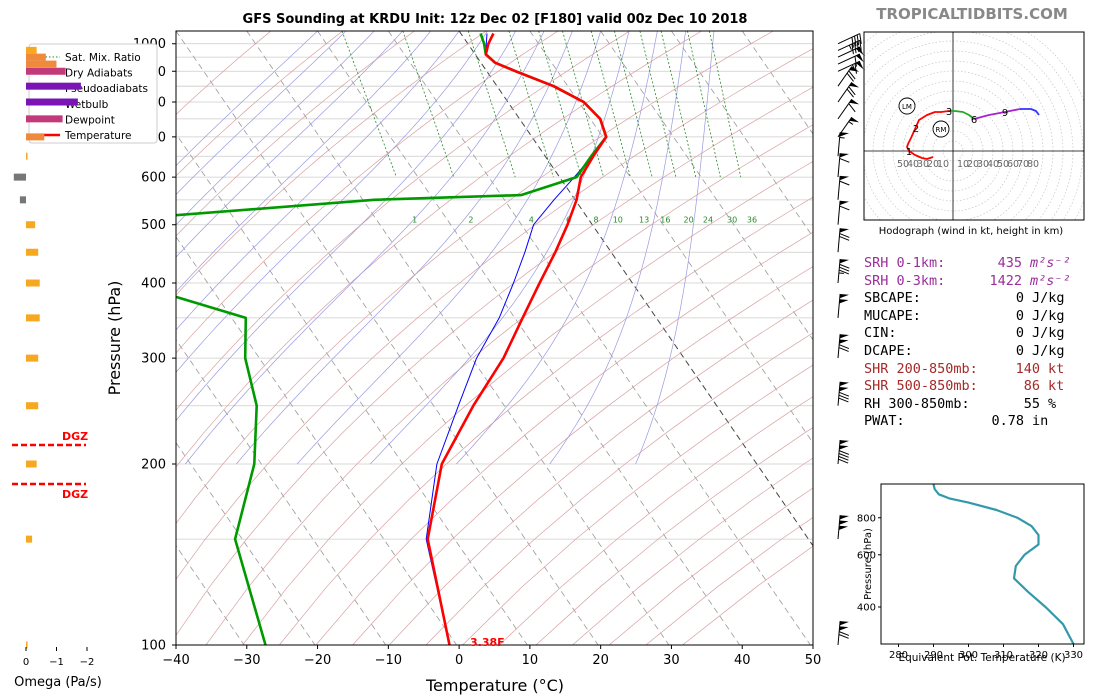  What do you see at coordinates (1033, 164) in the screenshot?
I see `hodo-tick-label: 80` at bounding box center [1033, 164].